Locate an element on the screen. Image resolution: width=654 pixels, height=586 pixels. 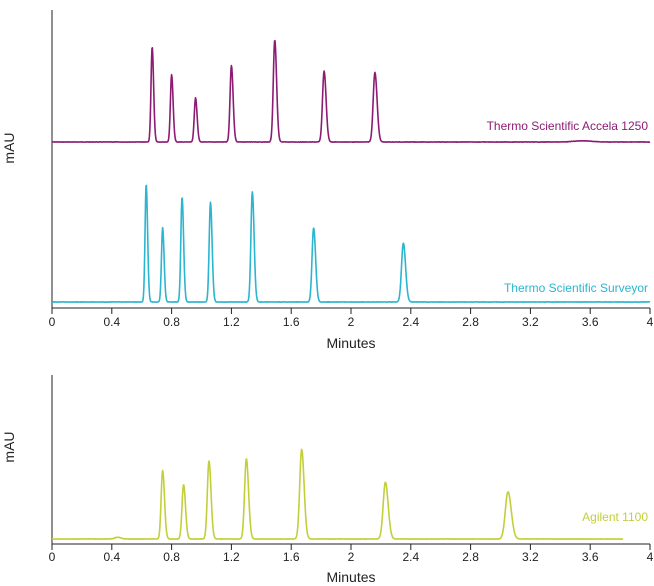
series-line is located at coordinates (337, 494).